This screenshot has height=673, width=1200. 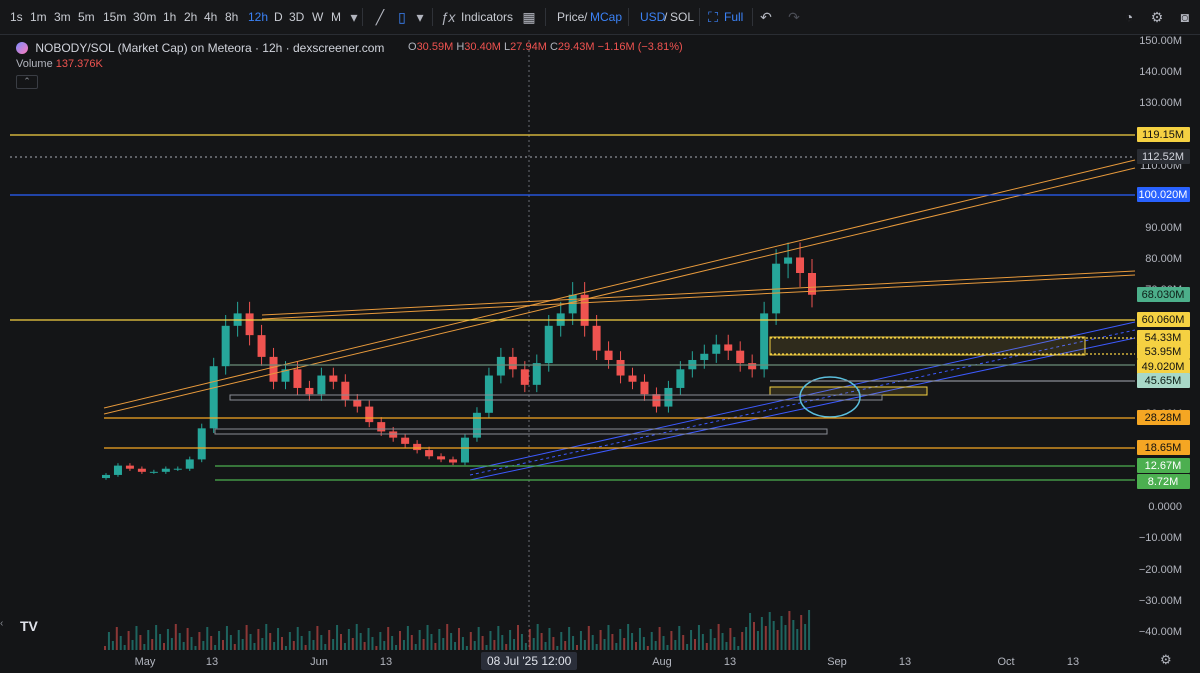 What do you see at coordinates (1129, 17) in the screenshot?
I see `alert-clock-icon: ◔` at bounding box center [1129, 17].